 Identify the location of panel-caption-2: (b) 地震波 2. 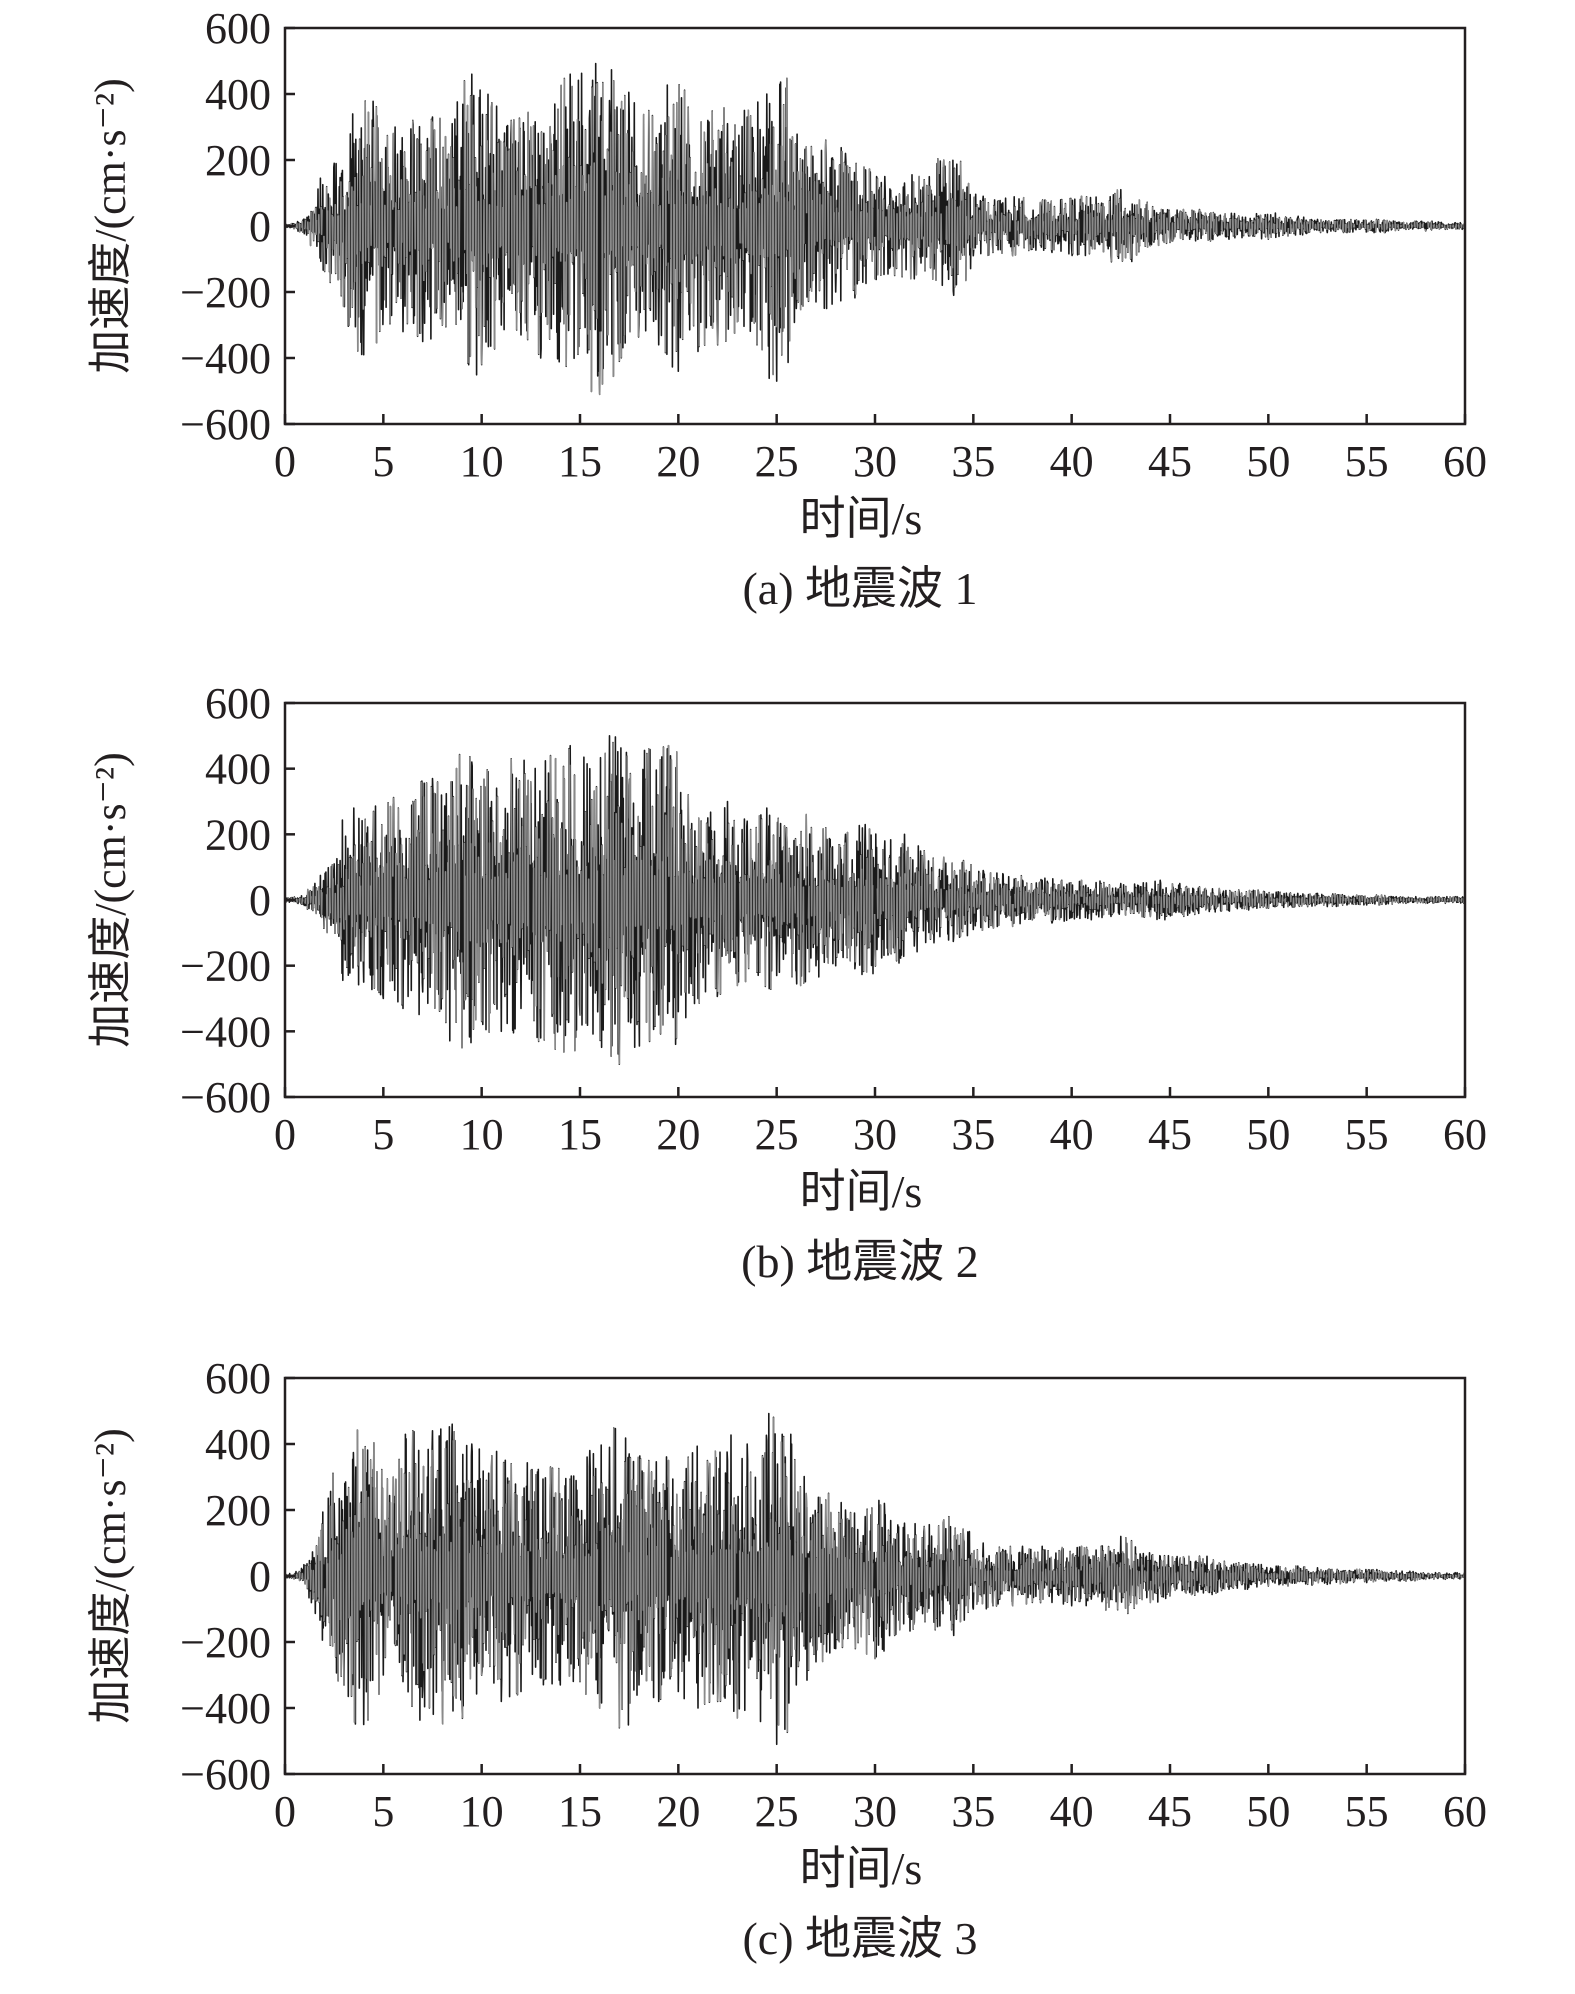
(860, 1261).